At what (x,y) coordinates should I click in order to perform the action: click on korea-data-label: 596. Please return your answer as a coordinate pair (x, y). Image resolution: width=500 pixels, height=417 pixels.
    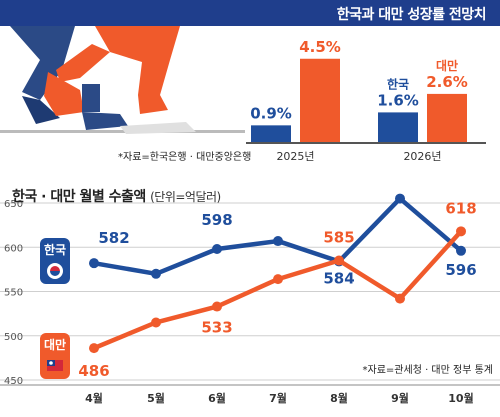
    Looking at the image, I should click on (460, 270).